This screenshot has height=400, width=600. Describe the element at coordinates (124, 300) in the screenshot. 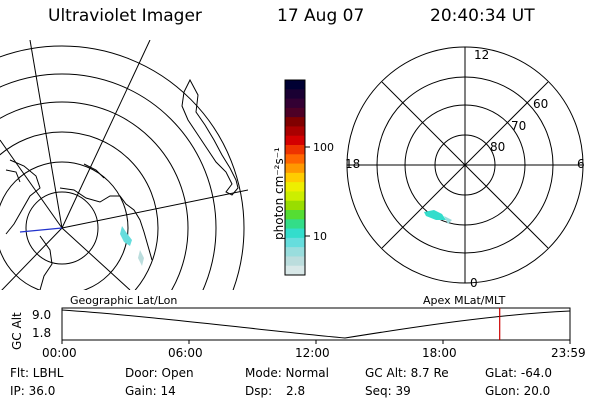

I see `geographic-caption: Geographic Lat/Lon` at that location.